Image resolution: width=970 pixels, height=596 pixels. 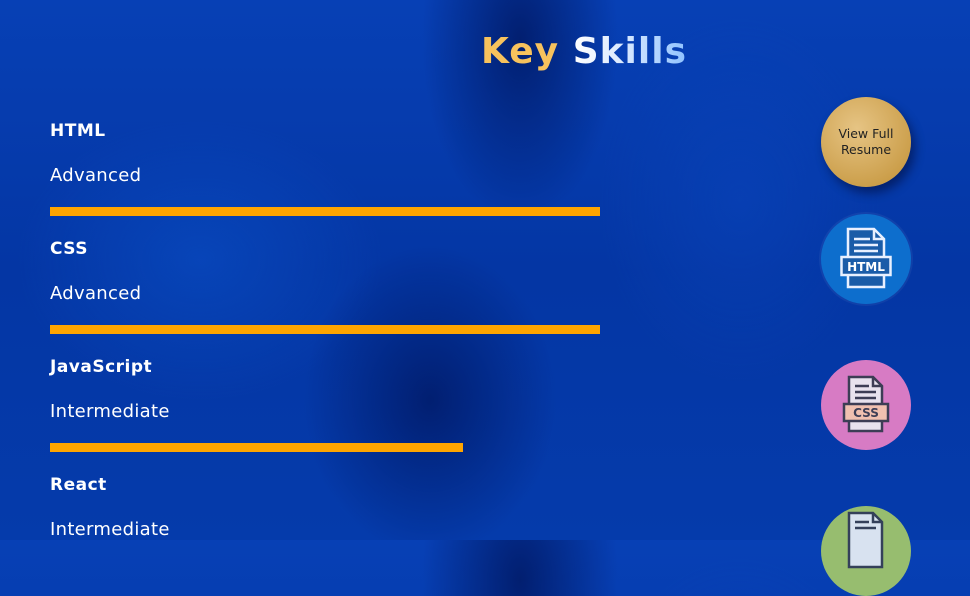 I want to click on html-file-icon: HTML, so click(x=866, y=258).